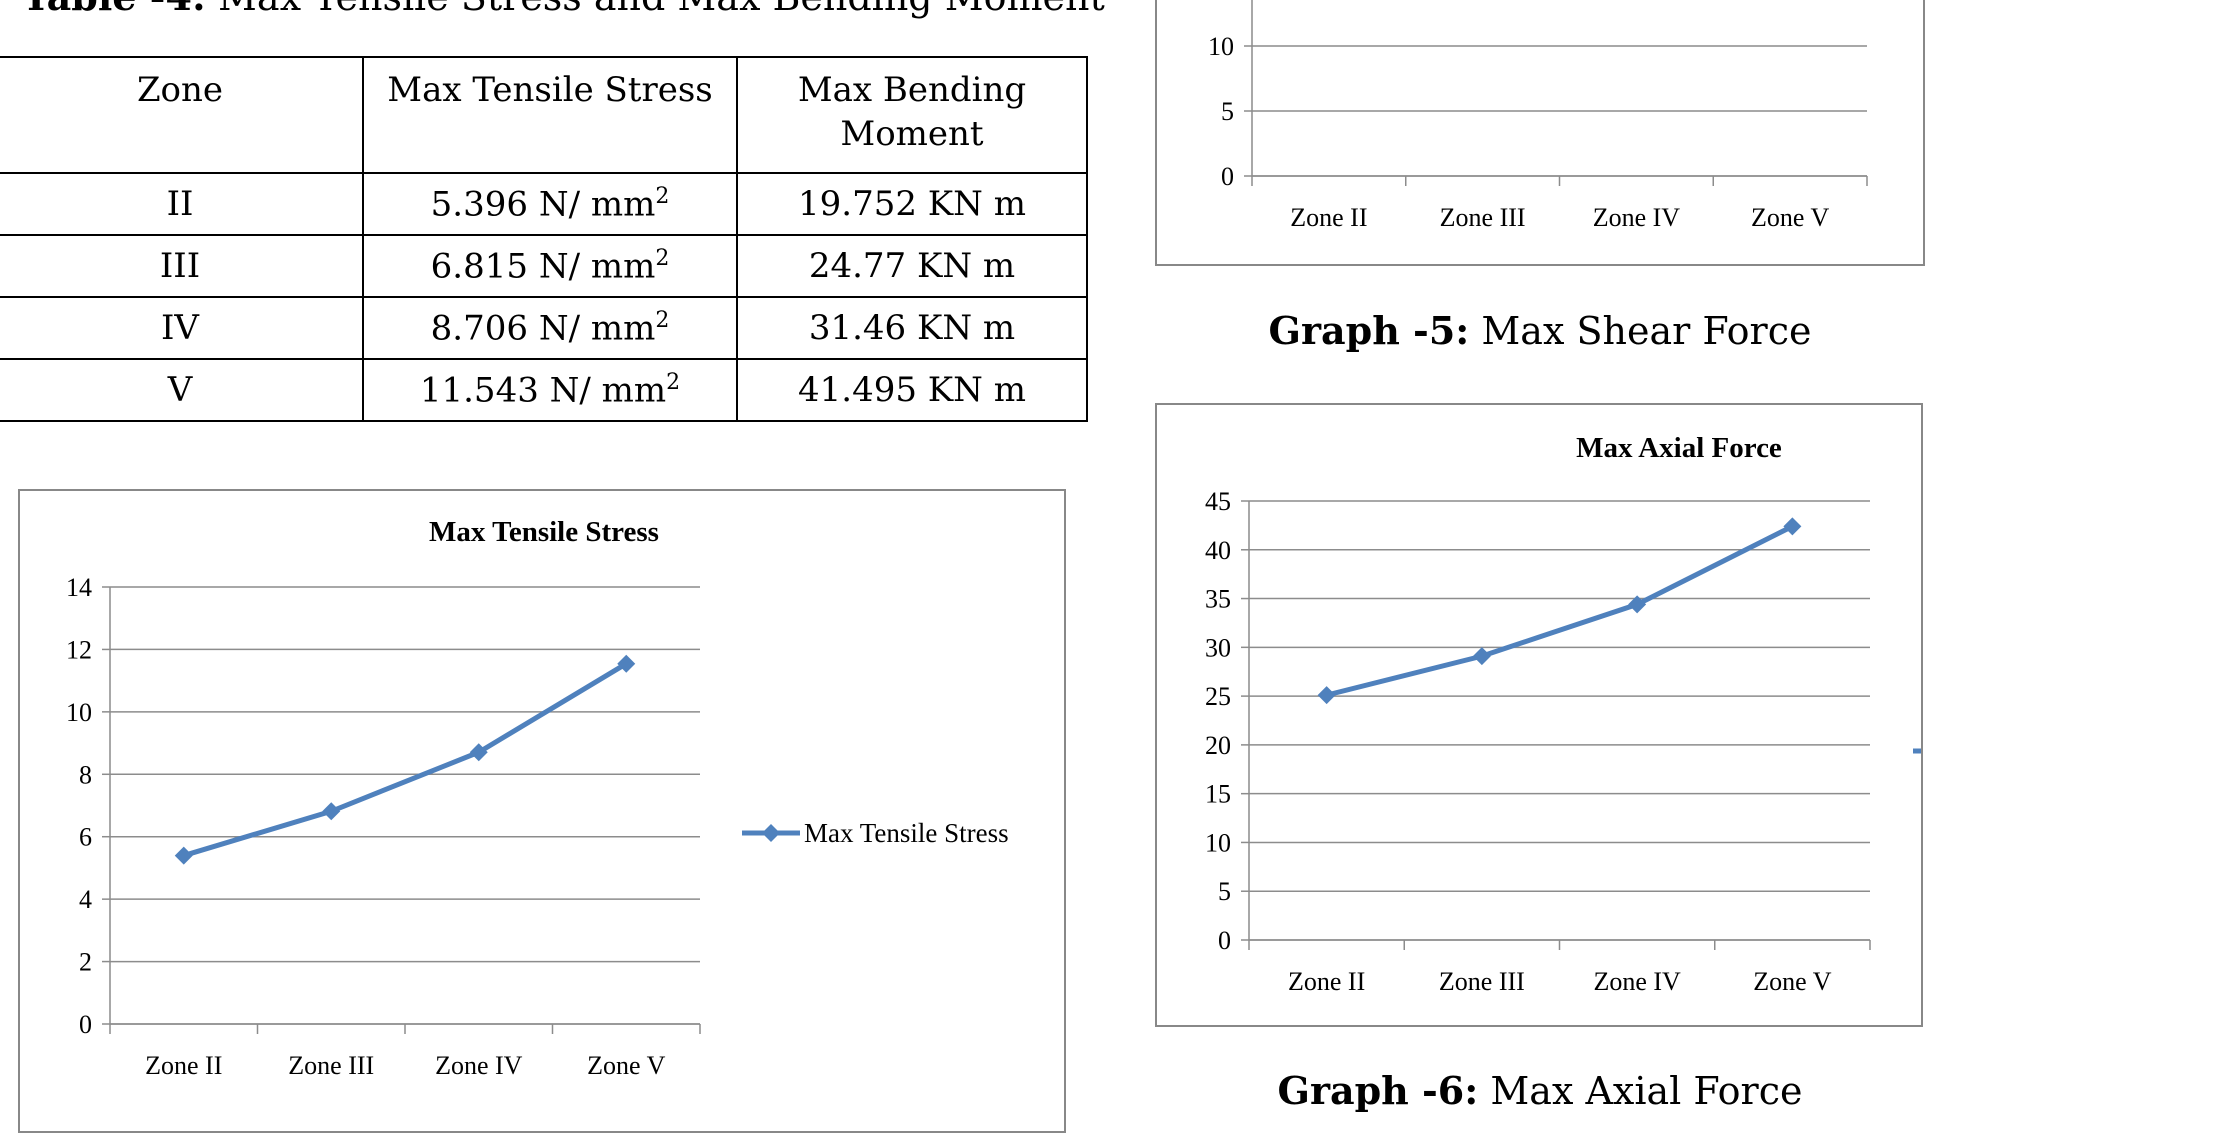 The image size is (2236, 1135). Describe the element at coordinates (182, 204) in the screenshot. I see `cell-zone: II` at that location.